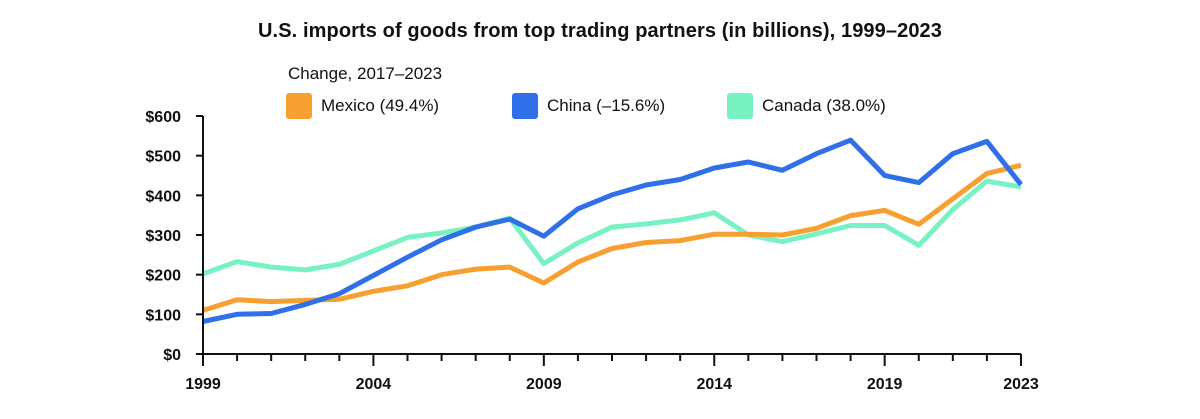 This screenshot has width=1200, height=419. Describe the element at coordinates (163, 276) in the screenshot. I see `y-tick-label: $200` at that location.